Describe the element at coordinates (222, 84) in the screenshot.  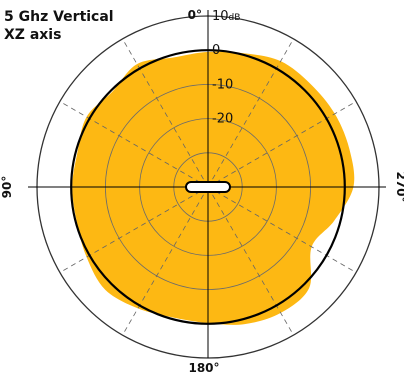
I see `ring-label: -10` at that location.